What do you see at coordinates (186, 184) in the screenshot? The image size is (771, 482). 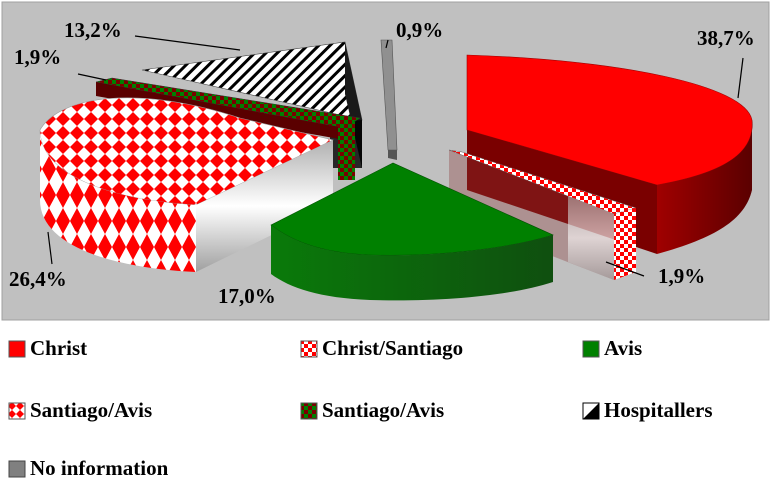 I see `slice-santiago-avis-diamond` at bounding box center [186, 184].